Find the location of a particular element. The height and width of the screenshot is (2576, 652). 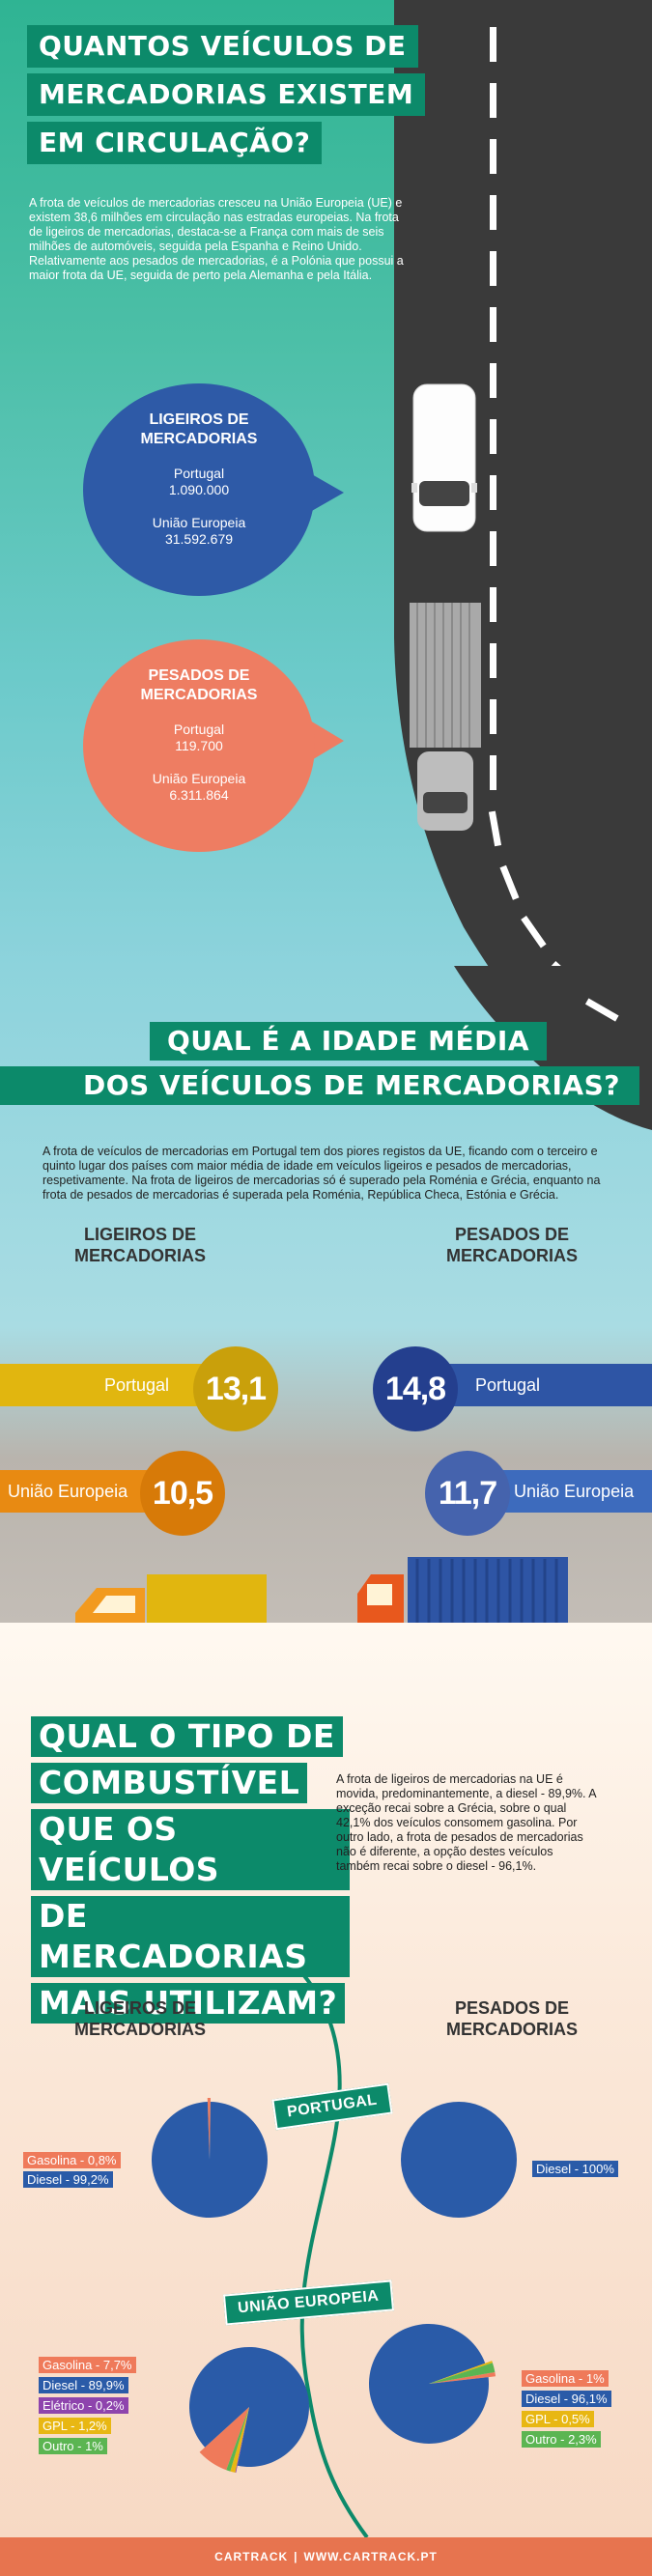

heavy-eu-bar: União Europeia is located at coordinates (572, 1491).